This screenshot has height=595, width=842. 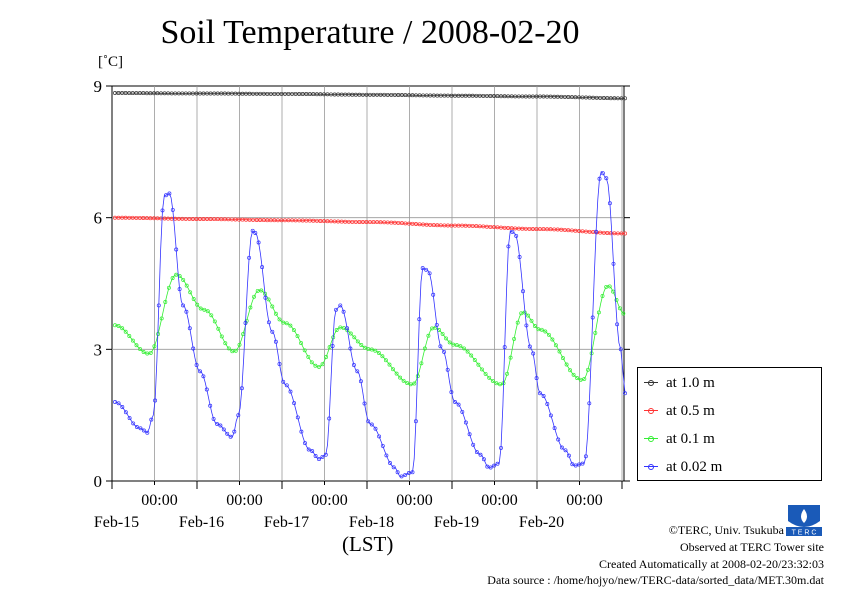 What do you see at coordinates (371, 522) in the screenshot?
I see `x-tick-label-date: Feb-18` at bounding box center [371, 522].